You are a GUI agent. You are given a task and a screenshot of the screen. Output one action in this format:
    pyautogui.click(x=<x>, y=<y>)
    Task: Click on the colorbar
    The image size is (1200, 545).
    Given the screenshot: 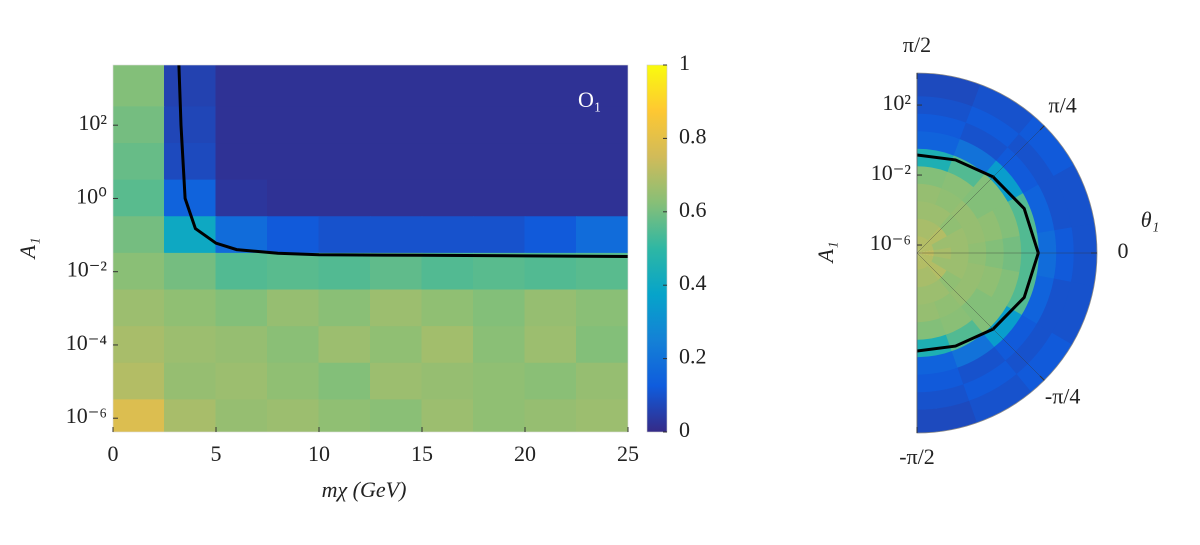 What is the action you would take?
    pyautogui.click(x=657, y=248)
    